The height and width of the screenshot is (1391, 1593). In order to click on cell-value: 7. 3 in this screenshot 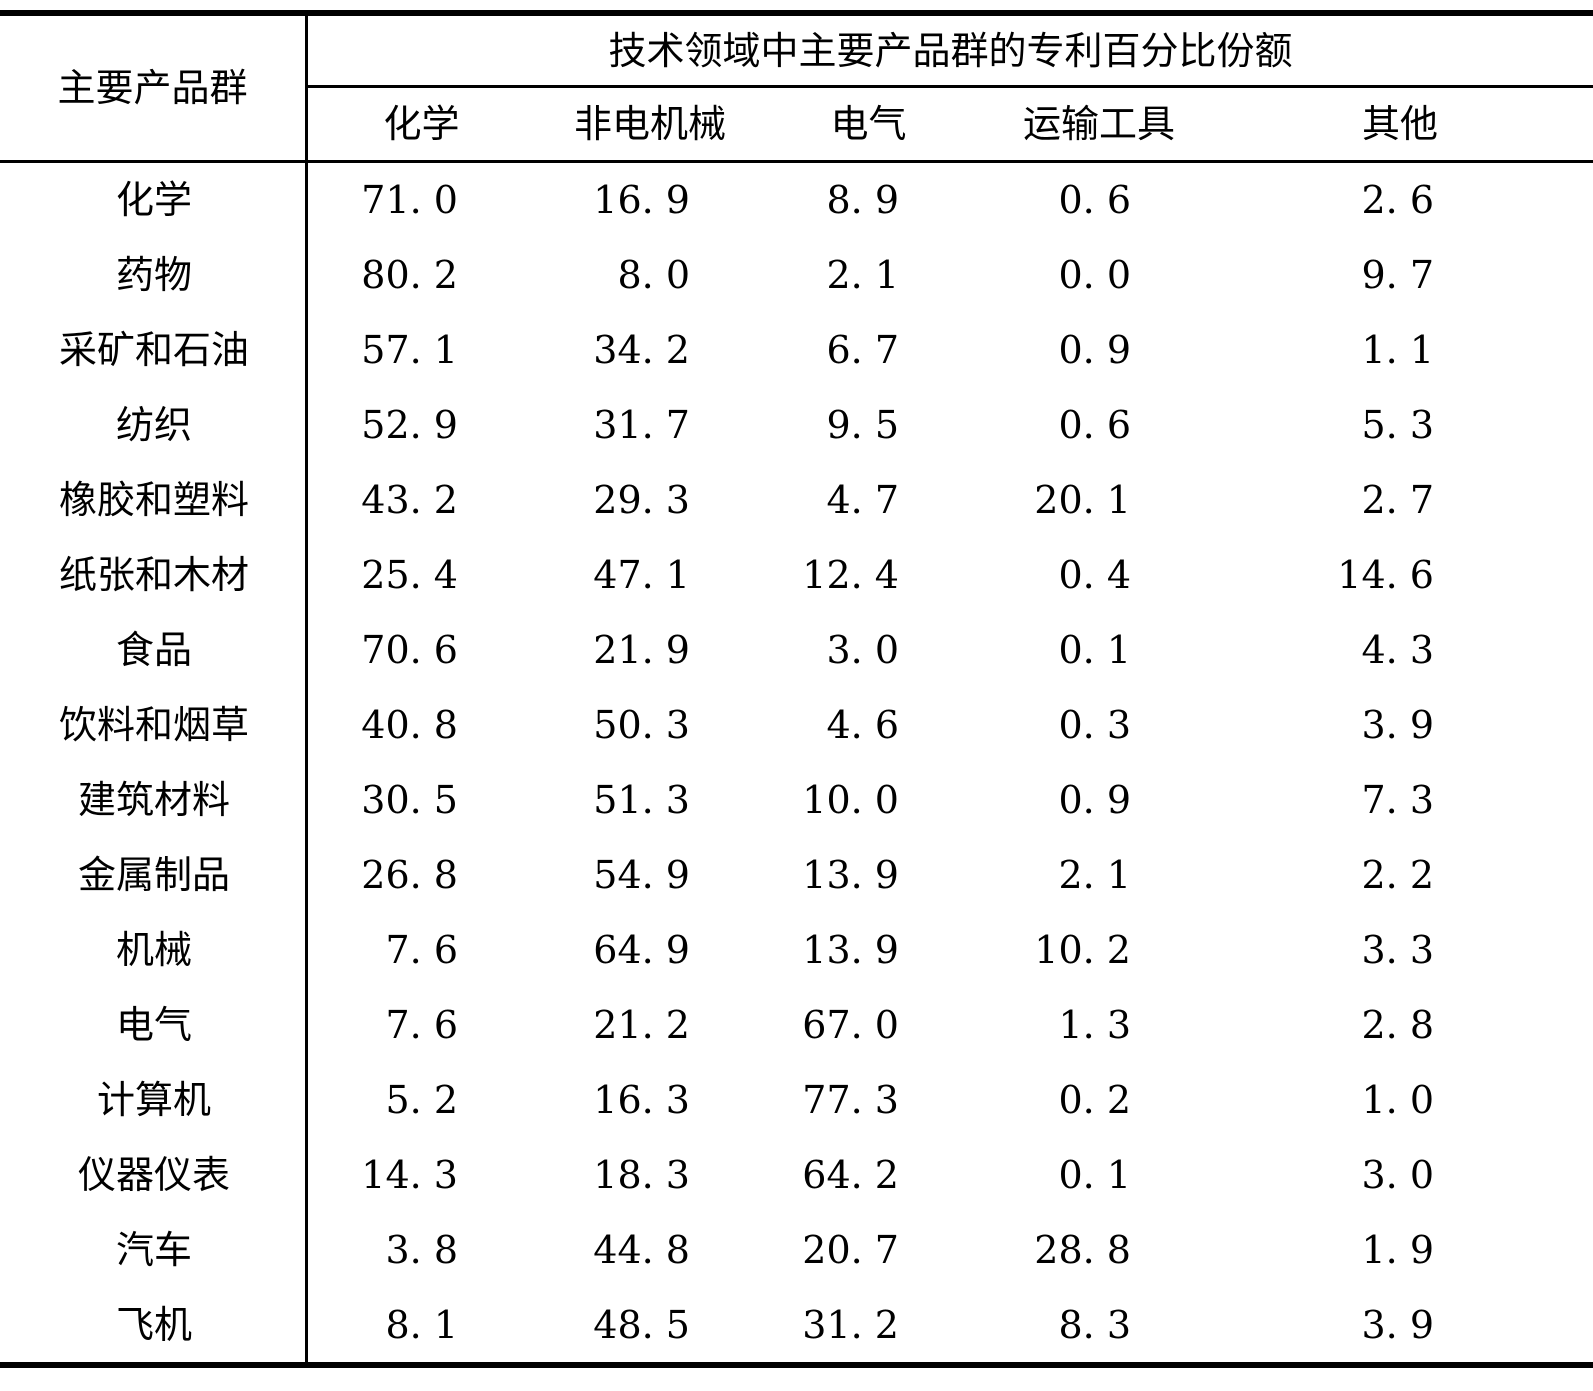, I will do `click(1397, 799)`.